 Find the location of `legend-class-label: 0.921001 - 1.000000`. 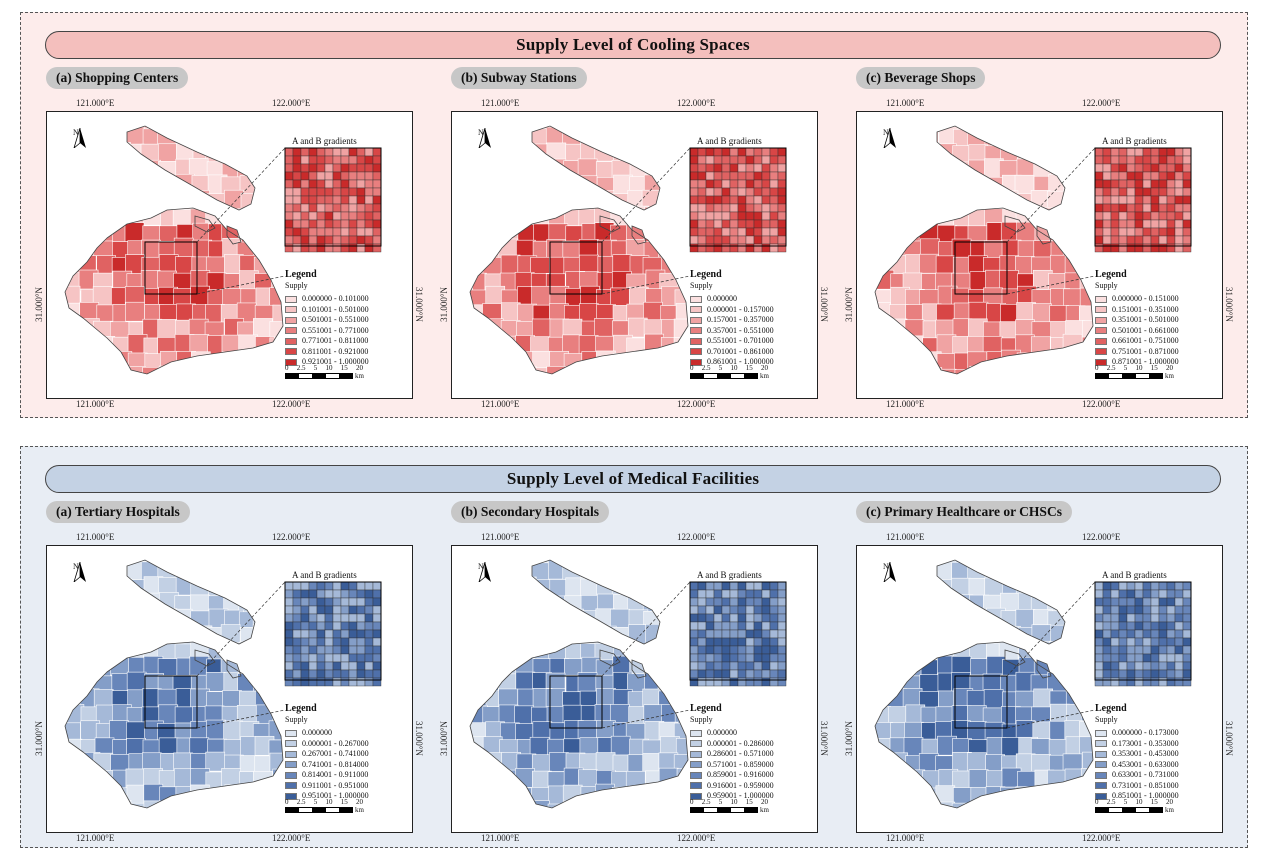

legend-class-label: 0.921001 - 1.000000 is located at coordinates (335, 362).